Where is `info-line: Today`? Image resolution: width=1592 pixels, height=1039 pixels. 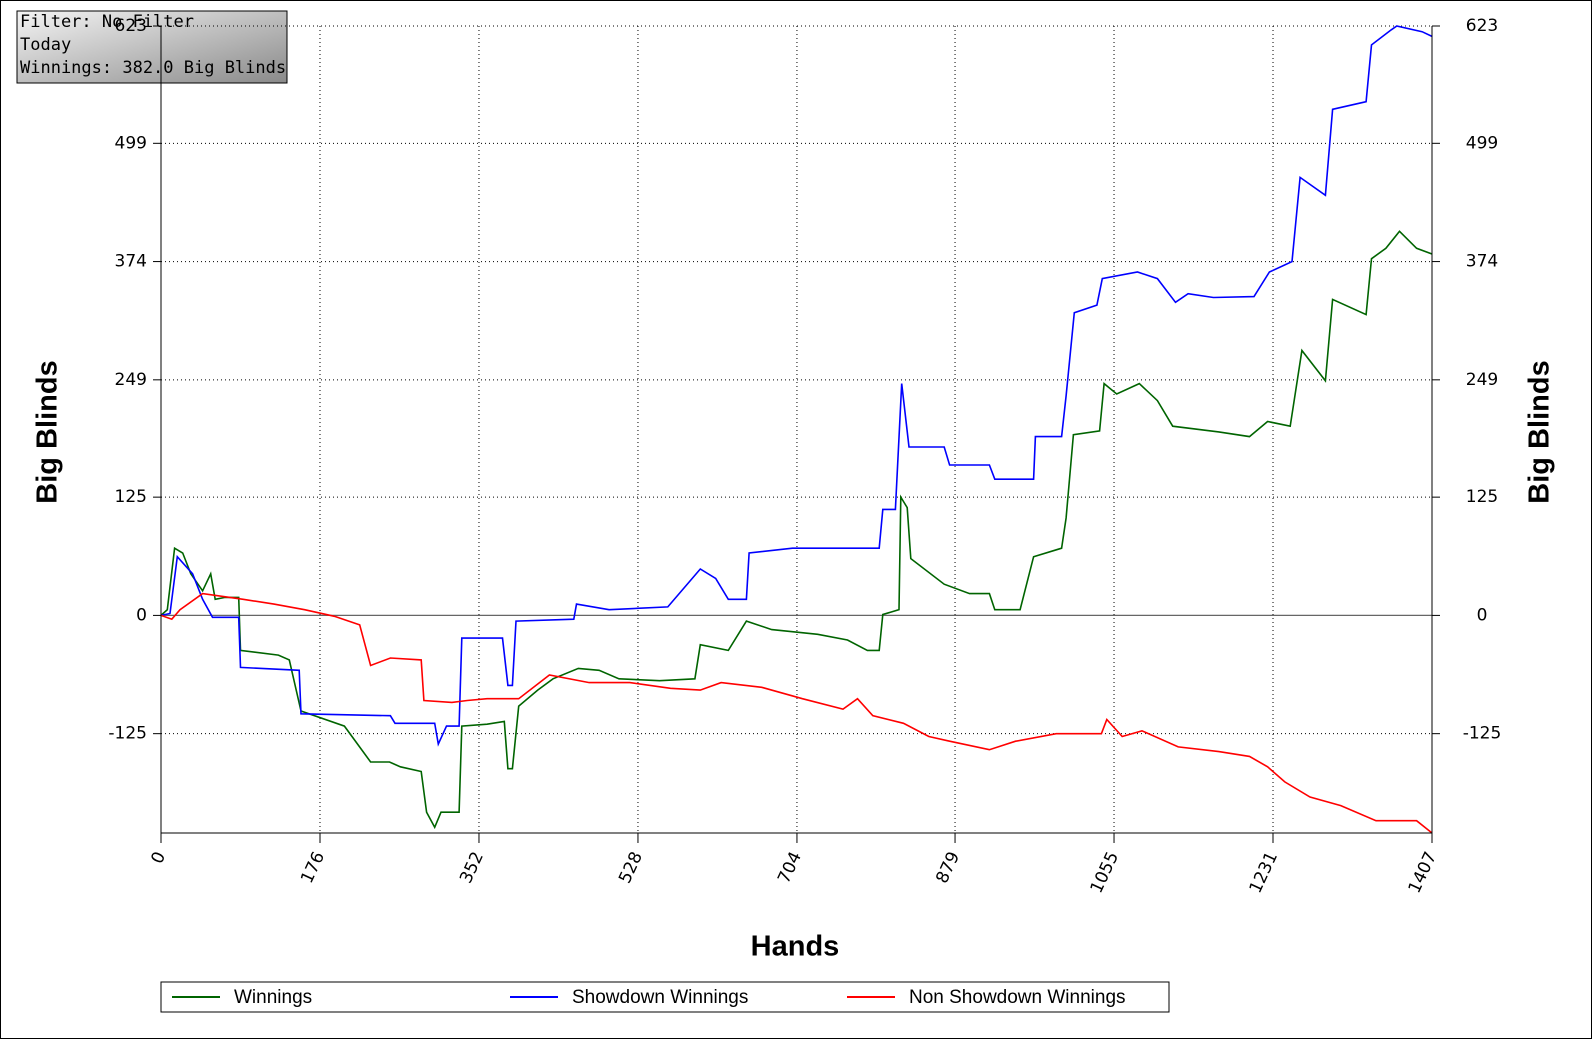
info-line: Today is located at coordinates (45, 45).